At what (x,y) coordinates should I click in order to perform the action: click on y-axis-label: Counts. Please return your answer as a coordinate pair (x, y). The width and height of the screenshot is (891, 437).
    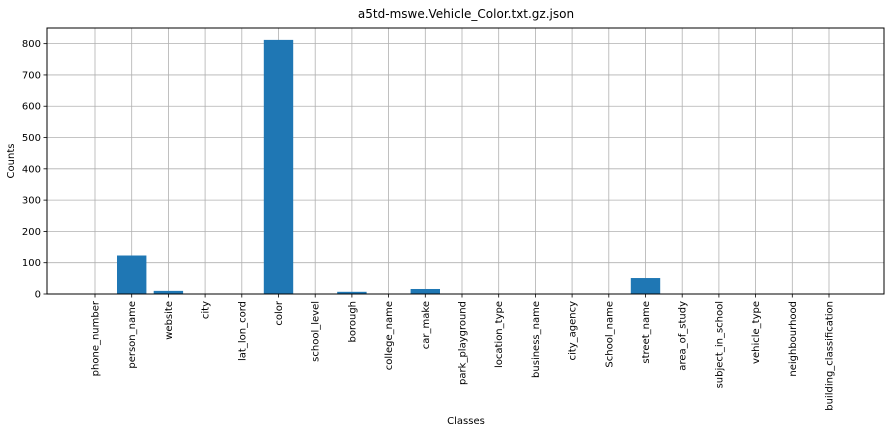
    Looking at the image, I should click on (11, 161).